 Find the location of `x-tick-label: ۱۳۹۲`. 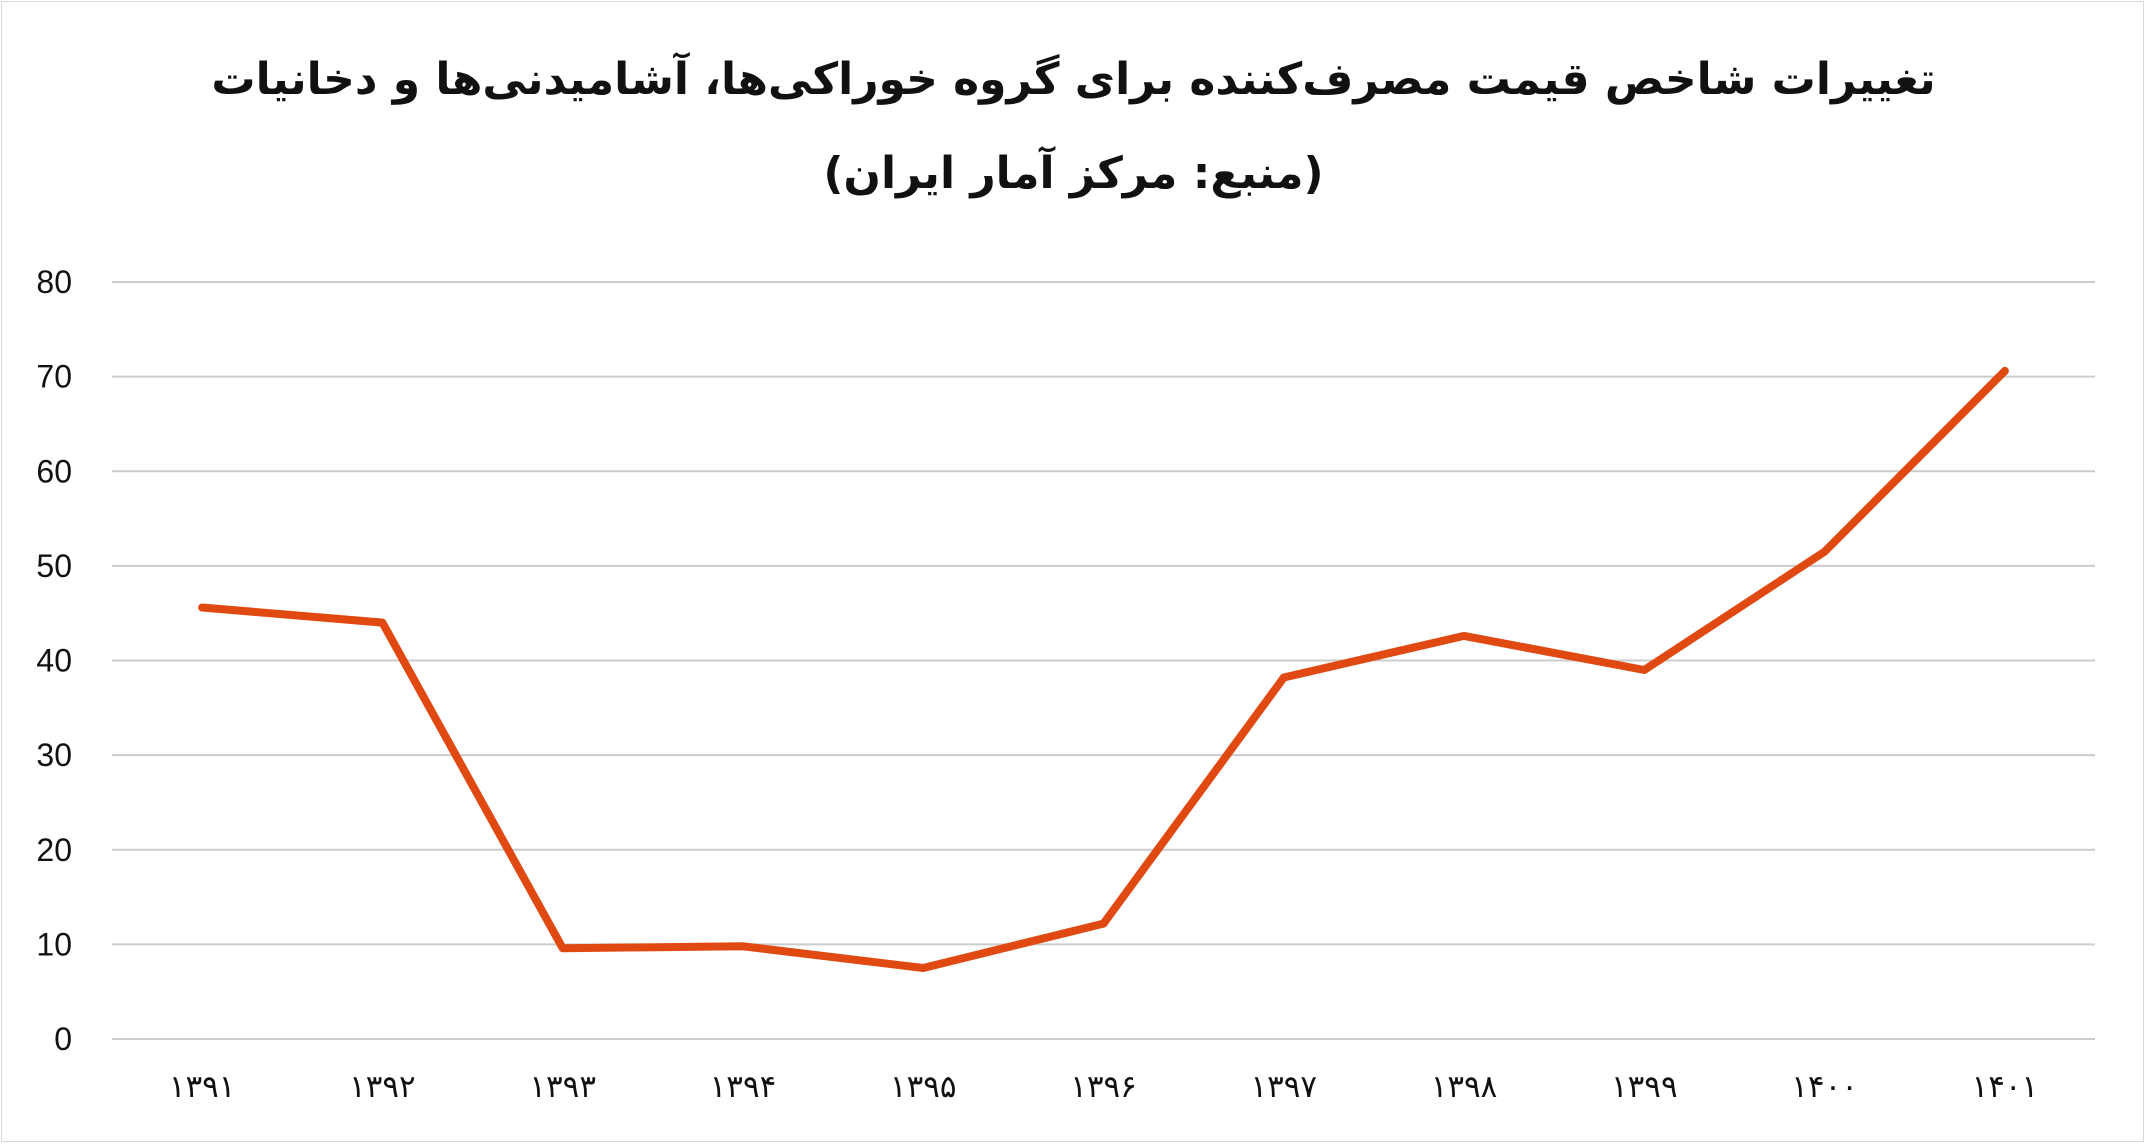

x-tick-label: ۱۳۹۲ is located at coordinates (382, 1087).